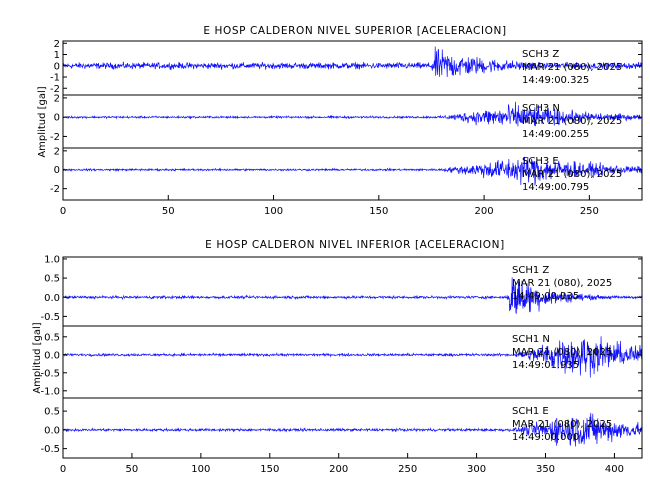  What do you see at coordinates (541, 108) in the screenshot?
I see `chart0-trace-annotation: SCH3 N` at bounding box center [541, 108].